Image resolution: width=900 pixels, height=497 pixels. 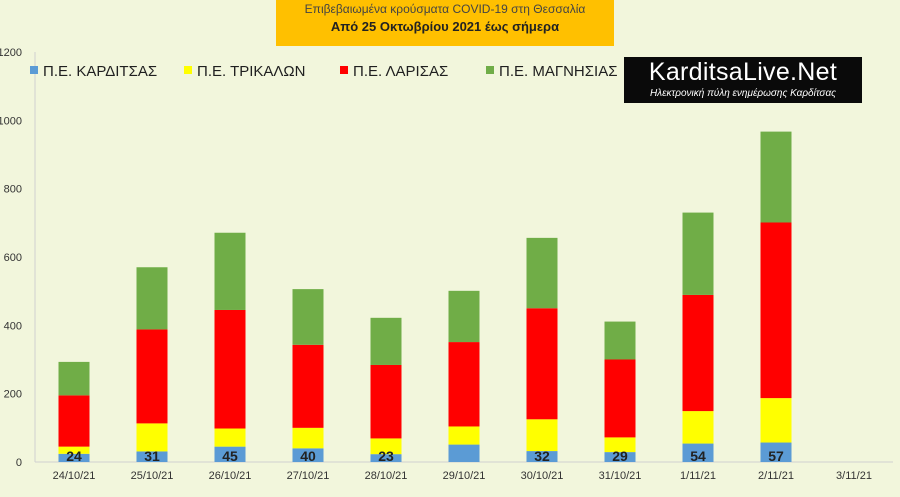 What do you see at coordinates (620, 476) in the screenshot?
I see `x-tick-label: 31/10/21` at bounding box center [620, 476].